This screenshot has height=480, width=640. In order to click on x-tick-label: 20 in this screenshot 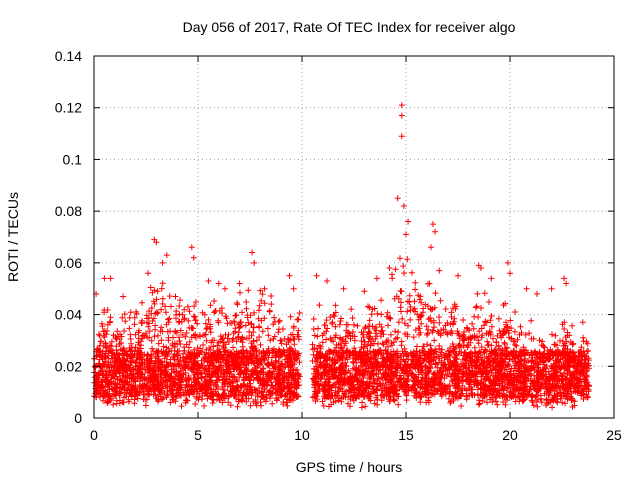, I will do `click(510, 435)`.